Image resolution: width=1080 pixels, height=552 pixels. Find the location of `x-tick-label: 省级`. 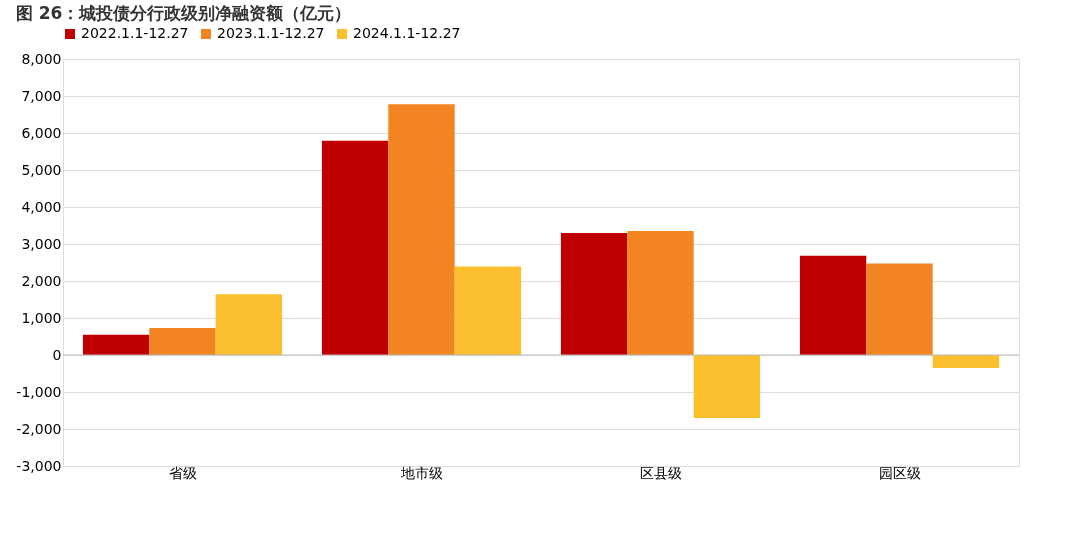

x-tick-label: 省级 is located at coordinates (182, 472).